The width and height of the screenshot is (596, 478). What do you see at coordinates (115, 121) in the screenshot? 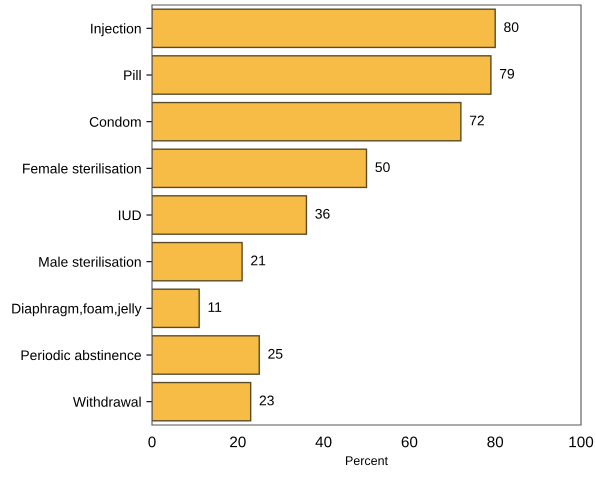
I see `y-tick-label: Condom` at bounding box center [115, 121].